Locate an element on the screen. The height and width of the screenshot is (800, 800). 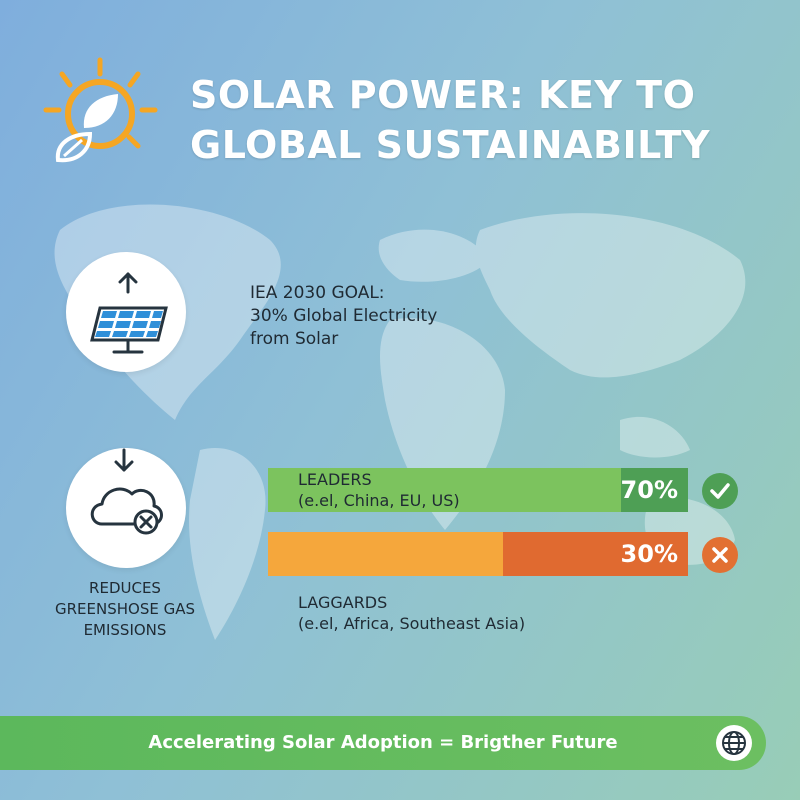
reduces-line-1: REDUCES is located at coordinates (125, 588).